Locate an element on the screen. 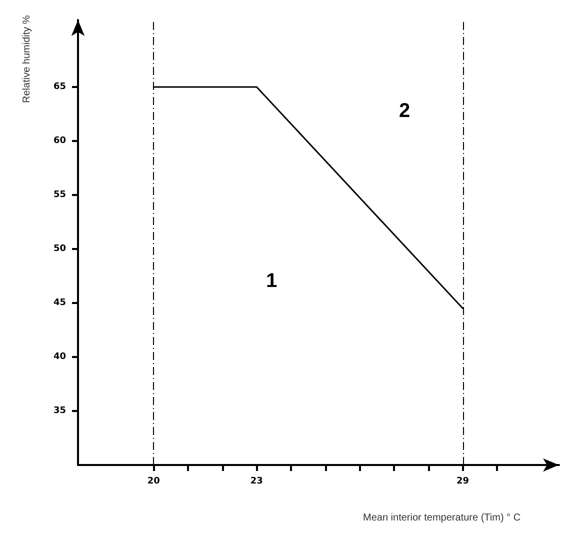 The width and height of the screenshot is (574, 533). y-tick-label: 45 is located at coordinates (59, 303).